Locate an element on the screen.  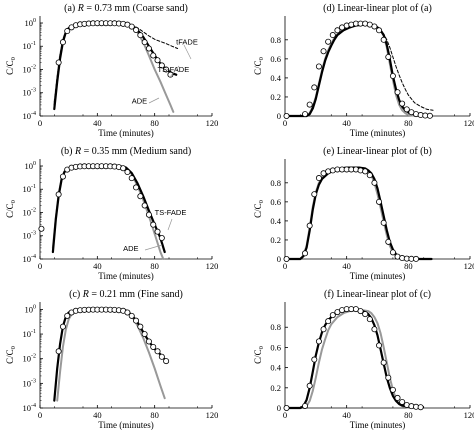
x-tick-label: 0 is located at coordinates (285, 415).